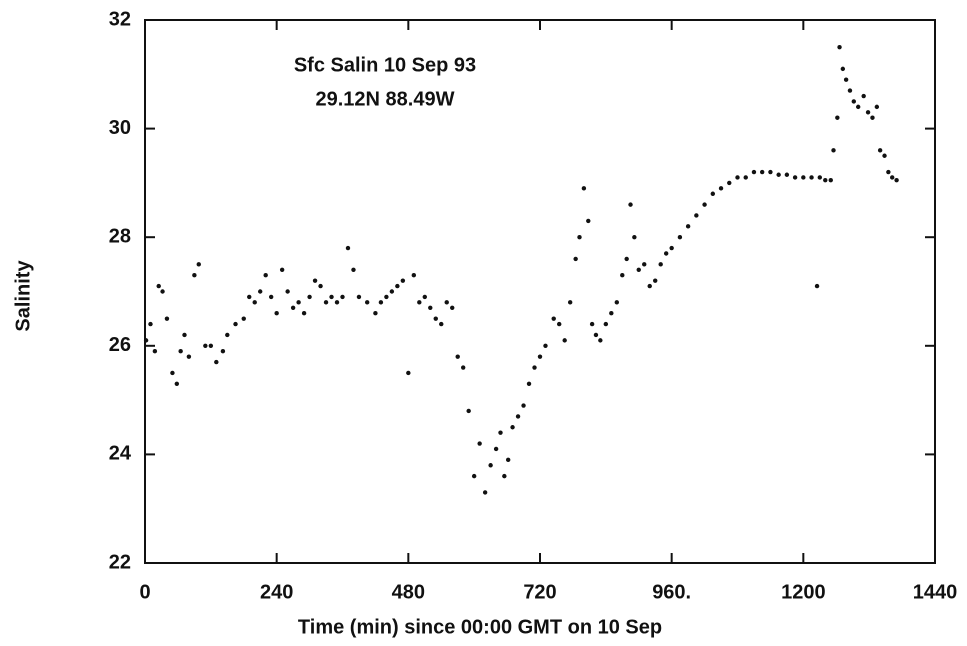 Image resolution: width=967 pixels, height=646 pixels. Describe the element at coordinates (480, 627) in the screenshot. I see `x-axis-label: Time (min) since 00:00 GMT on 10 Sep` at that location.